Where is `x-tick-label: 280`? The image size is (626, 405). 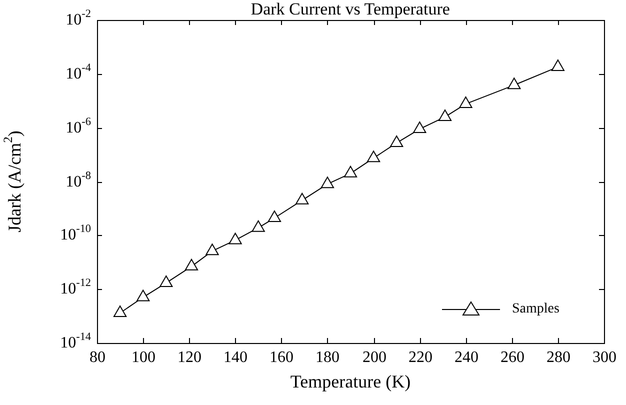 x-tick-label: 280 is located at coordinates (558, 357).